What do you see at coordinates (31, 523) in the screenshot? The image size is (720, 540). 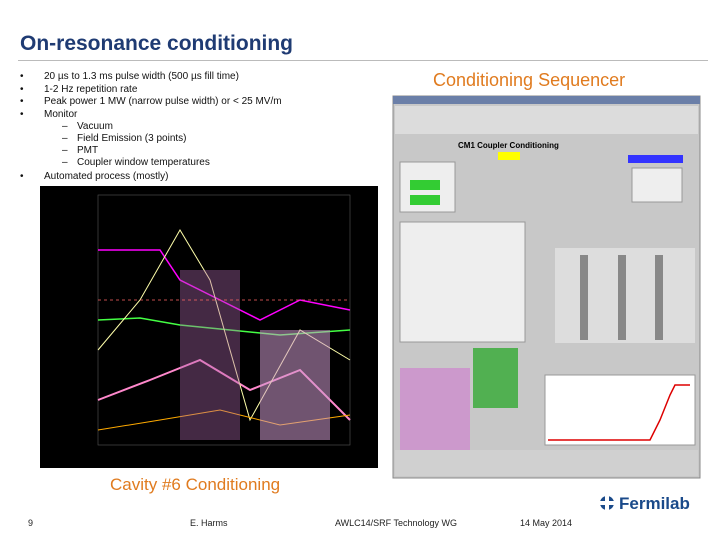 I see `page-number: 9` at bounding box center [31, 523].